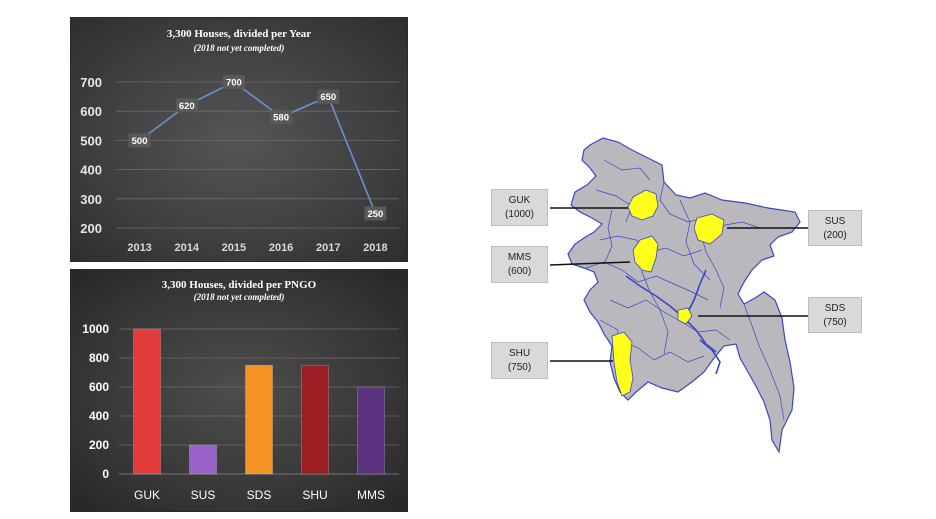 This screenshot has width=936, height=519. What do you see at coordinates (259, 419) in the screenshot?
I see `bar-sds` at bounding box center [259, 419].